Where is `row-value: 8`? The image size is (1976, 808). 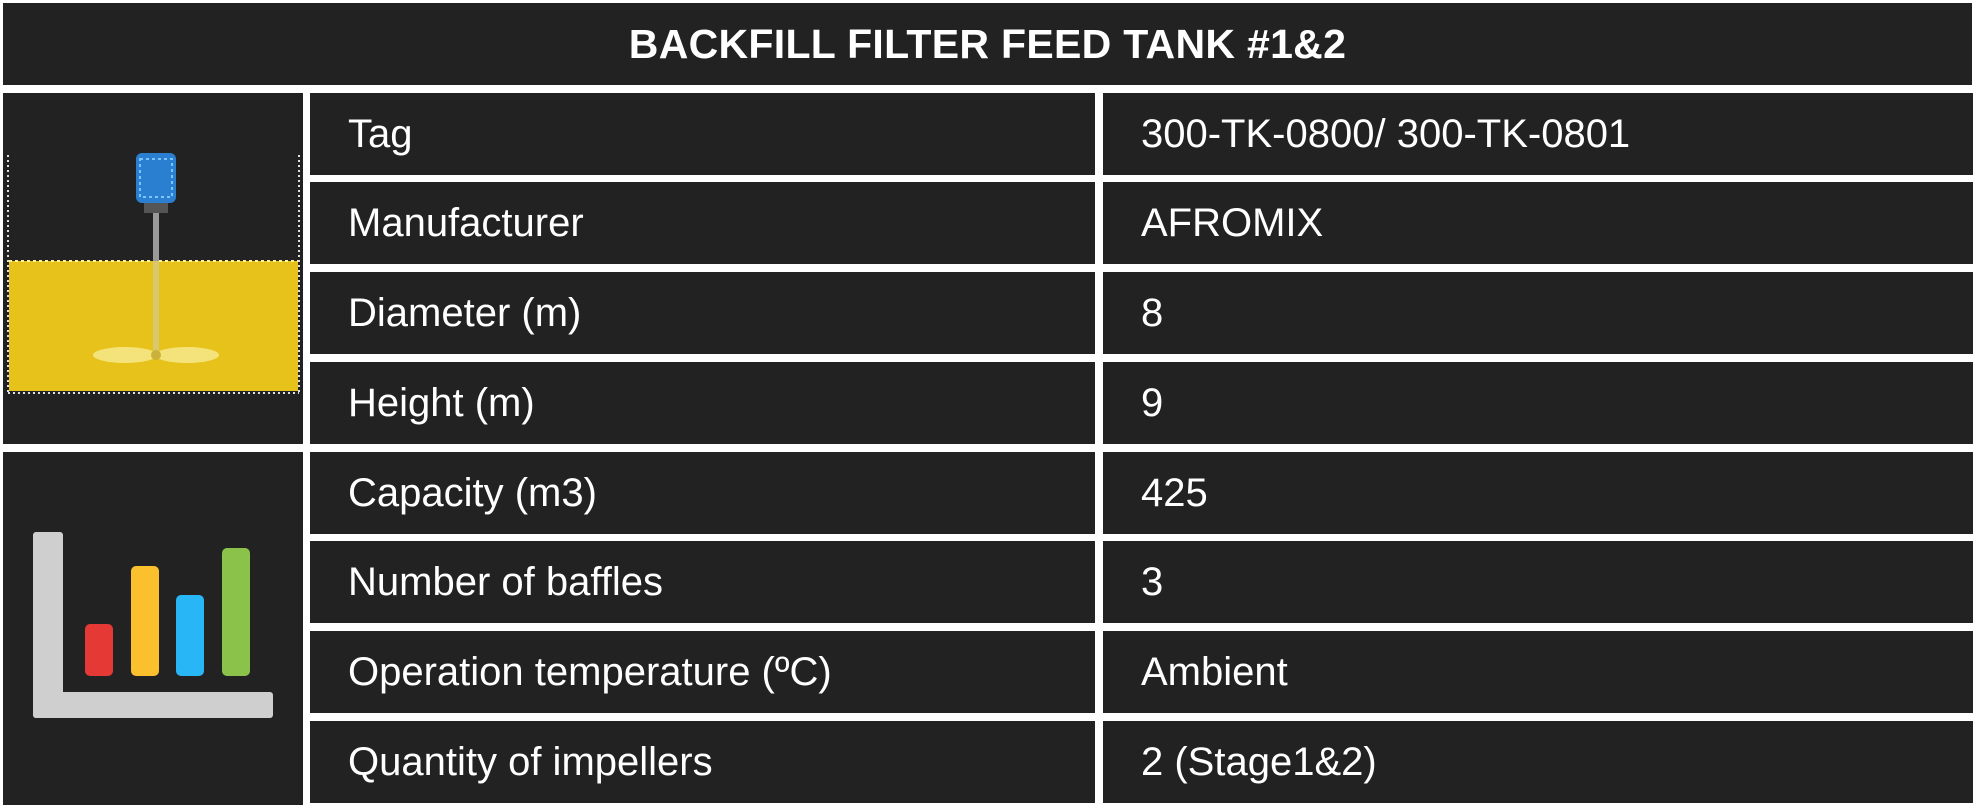 row-value: 8 is located at coordinates (1538, 313).